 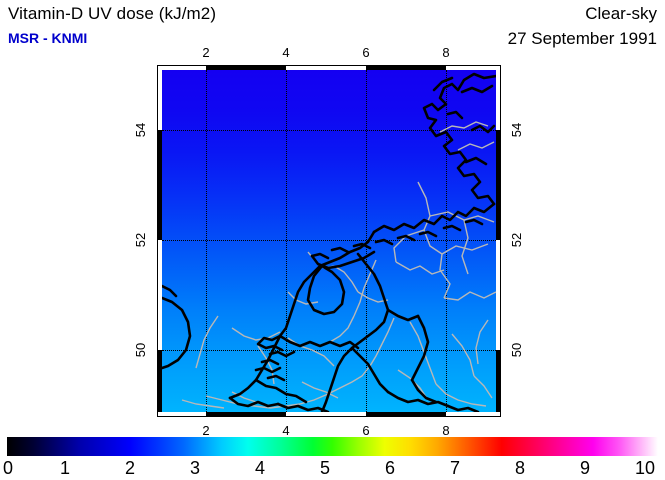 I want to click on colorbar-tick-3: 3, so click(x=194, y=468).